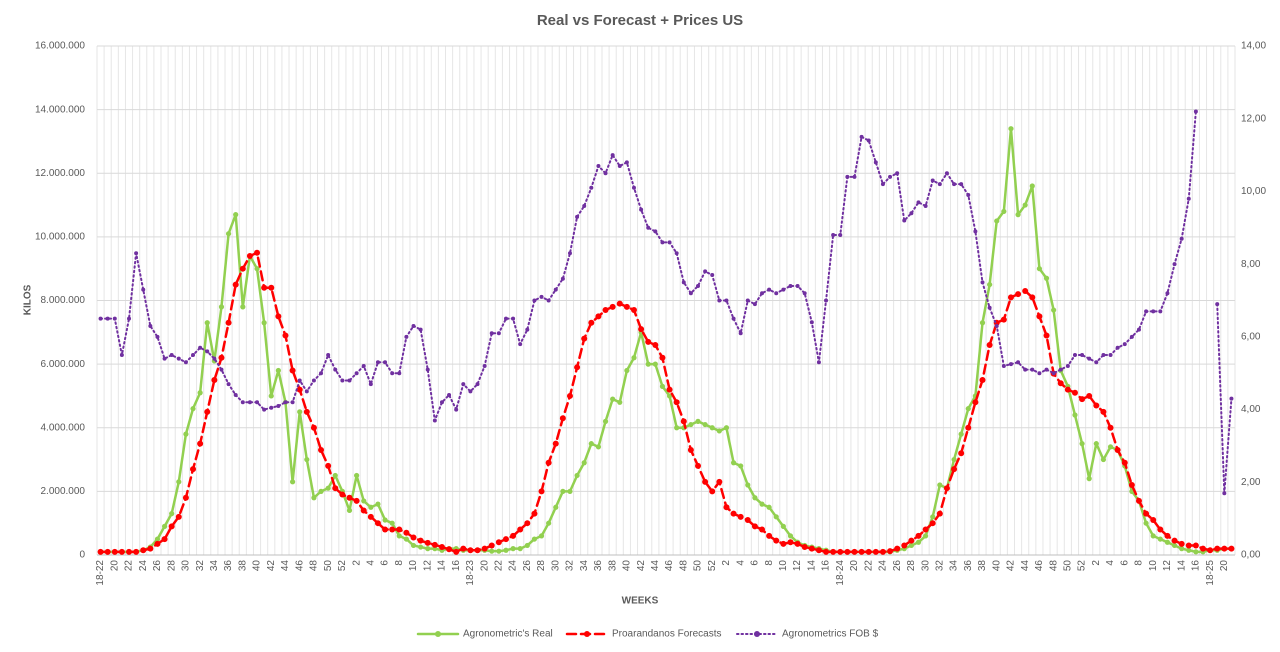 Image resolution: width=1280 pixels, height=652 pixels. I want to click on x-tick-label: 2, so click(356, 563).